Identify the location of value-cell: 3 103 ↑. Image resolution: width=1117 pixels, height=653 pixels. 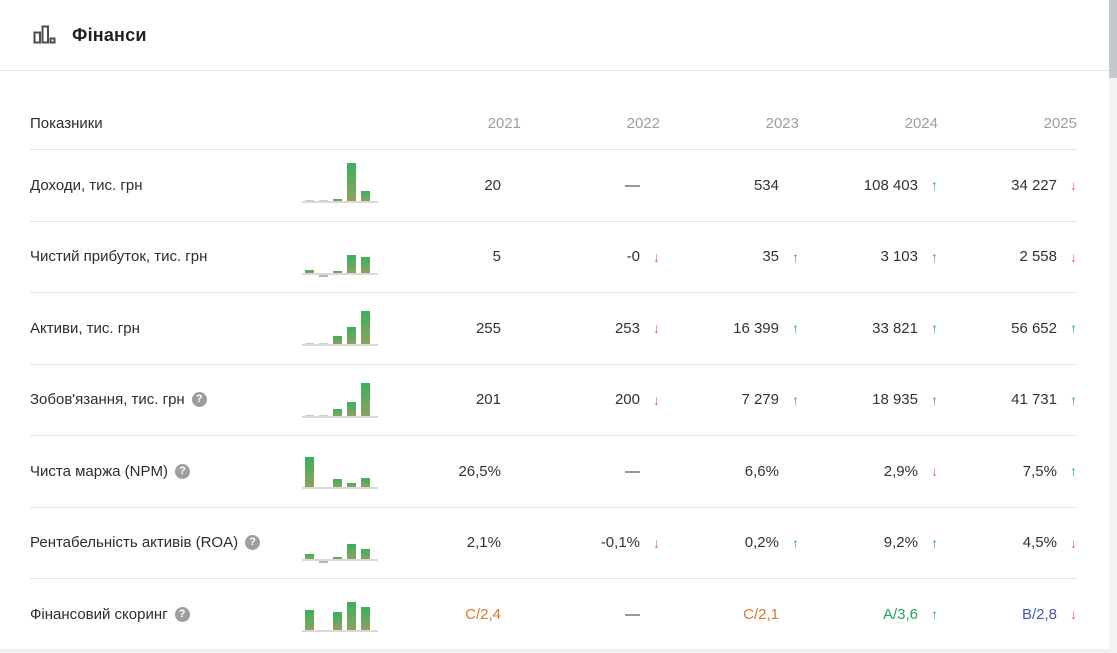
(909, 257).